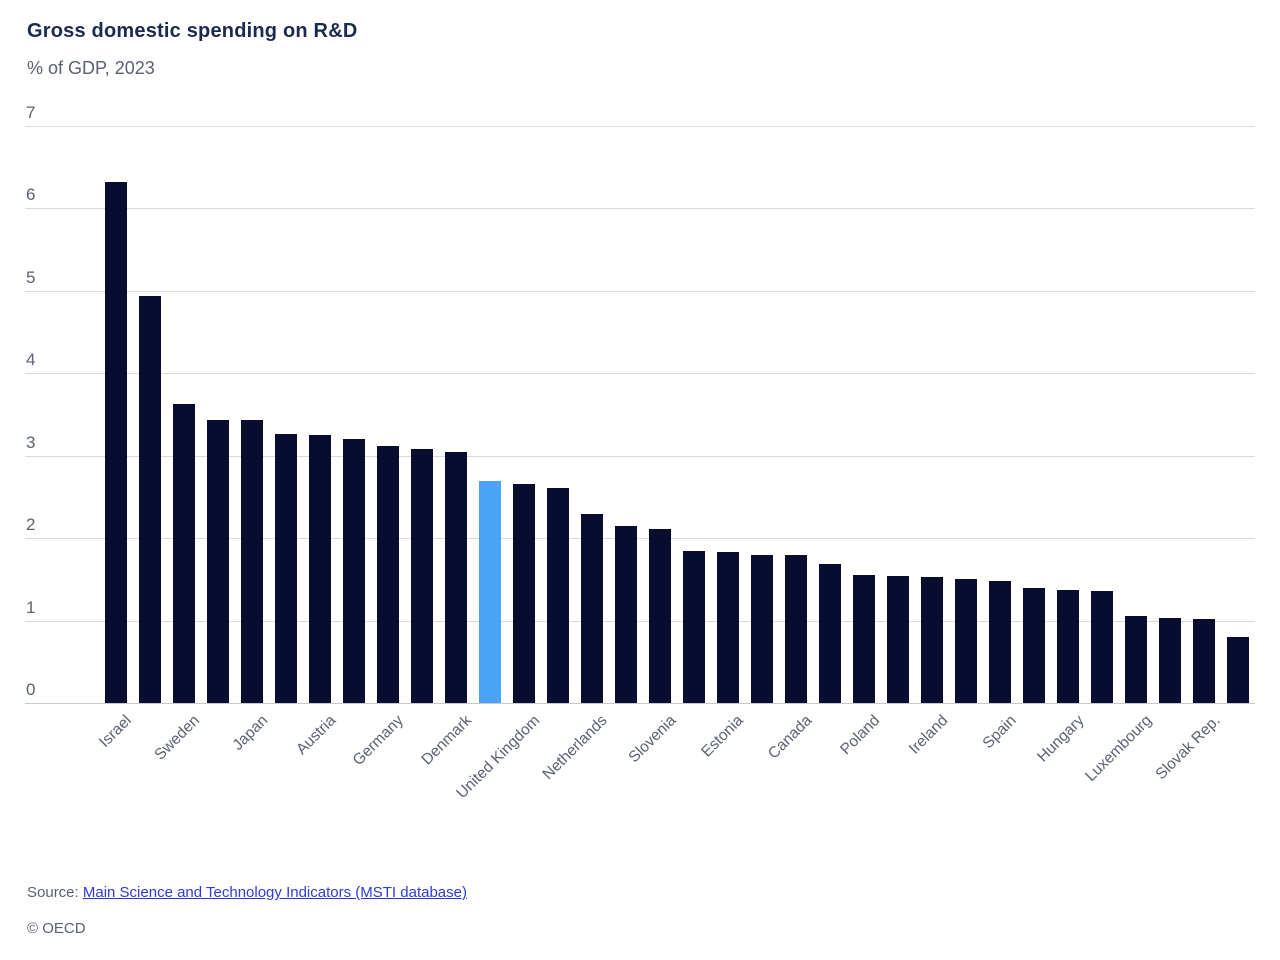 The width and height of the screenshot is (1280, 960). I want to click on bar-ireland, so click(932, 639).